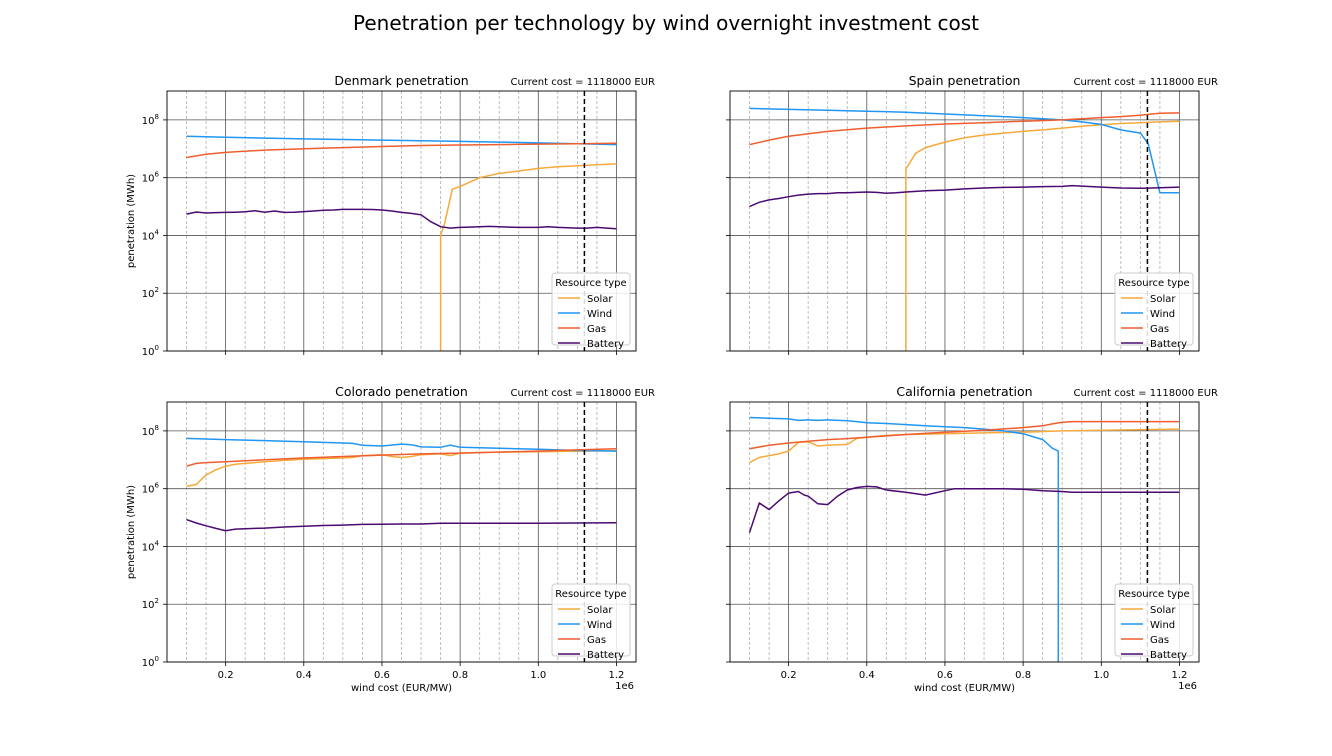 The height and width of the screenshot is (756, 1332). I want to click on panel-title: Denmark penetration, so click(401, 80).